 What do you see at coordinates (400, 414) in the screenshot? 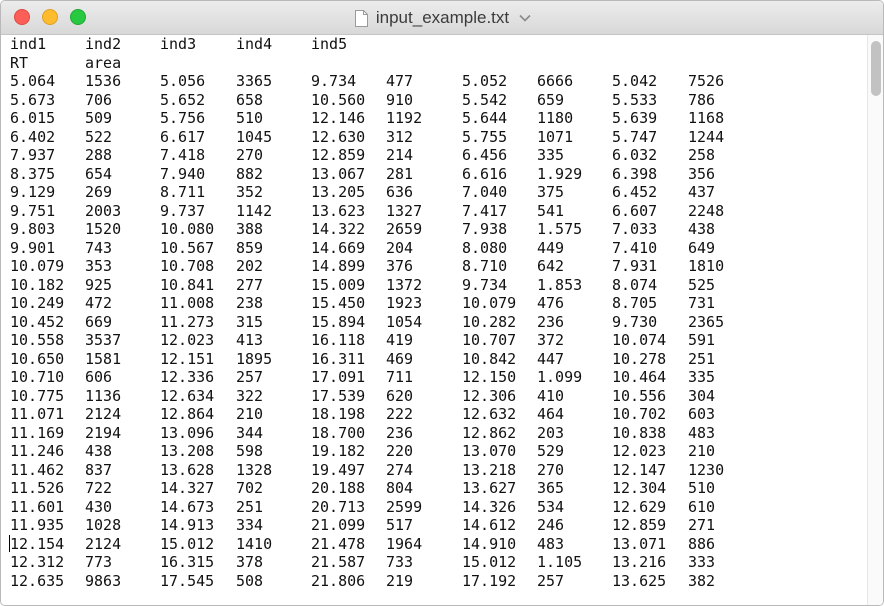
I see `text-cell: 222` at bounding box center [400, 414].